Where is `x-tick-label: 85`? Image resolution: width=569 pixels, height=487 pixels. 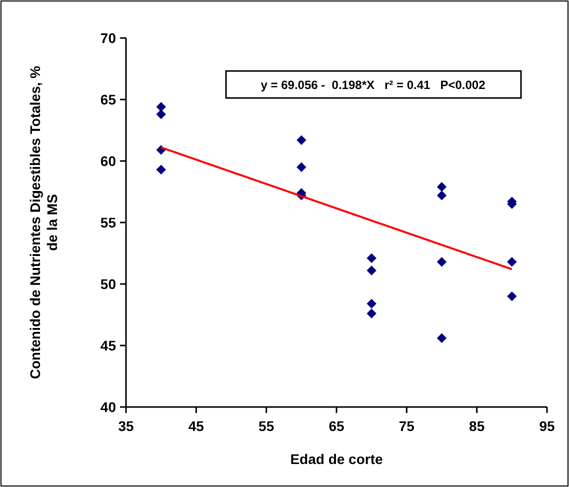 x-tick-label: 85 is located at coordinates (477, 426).